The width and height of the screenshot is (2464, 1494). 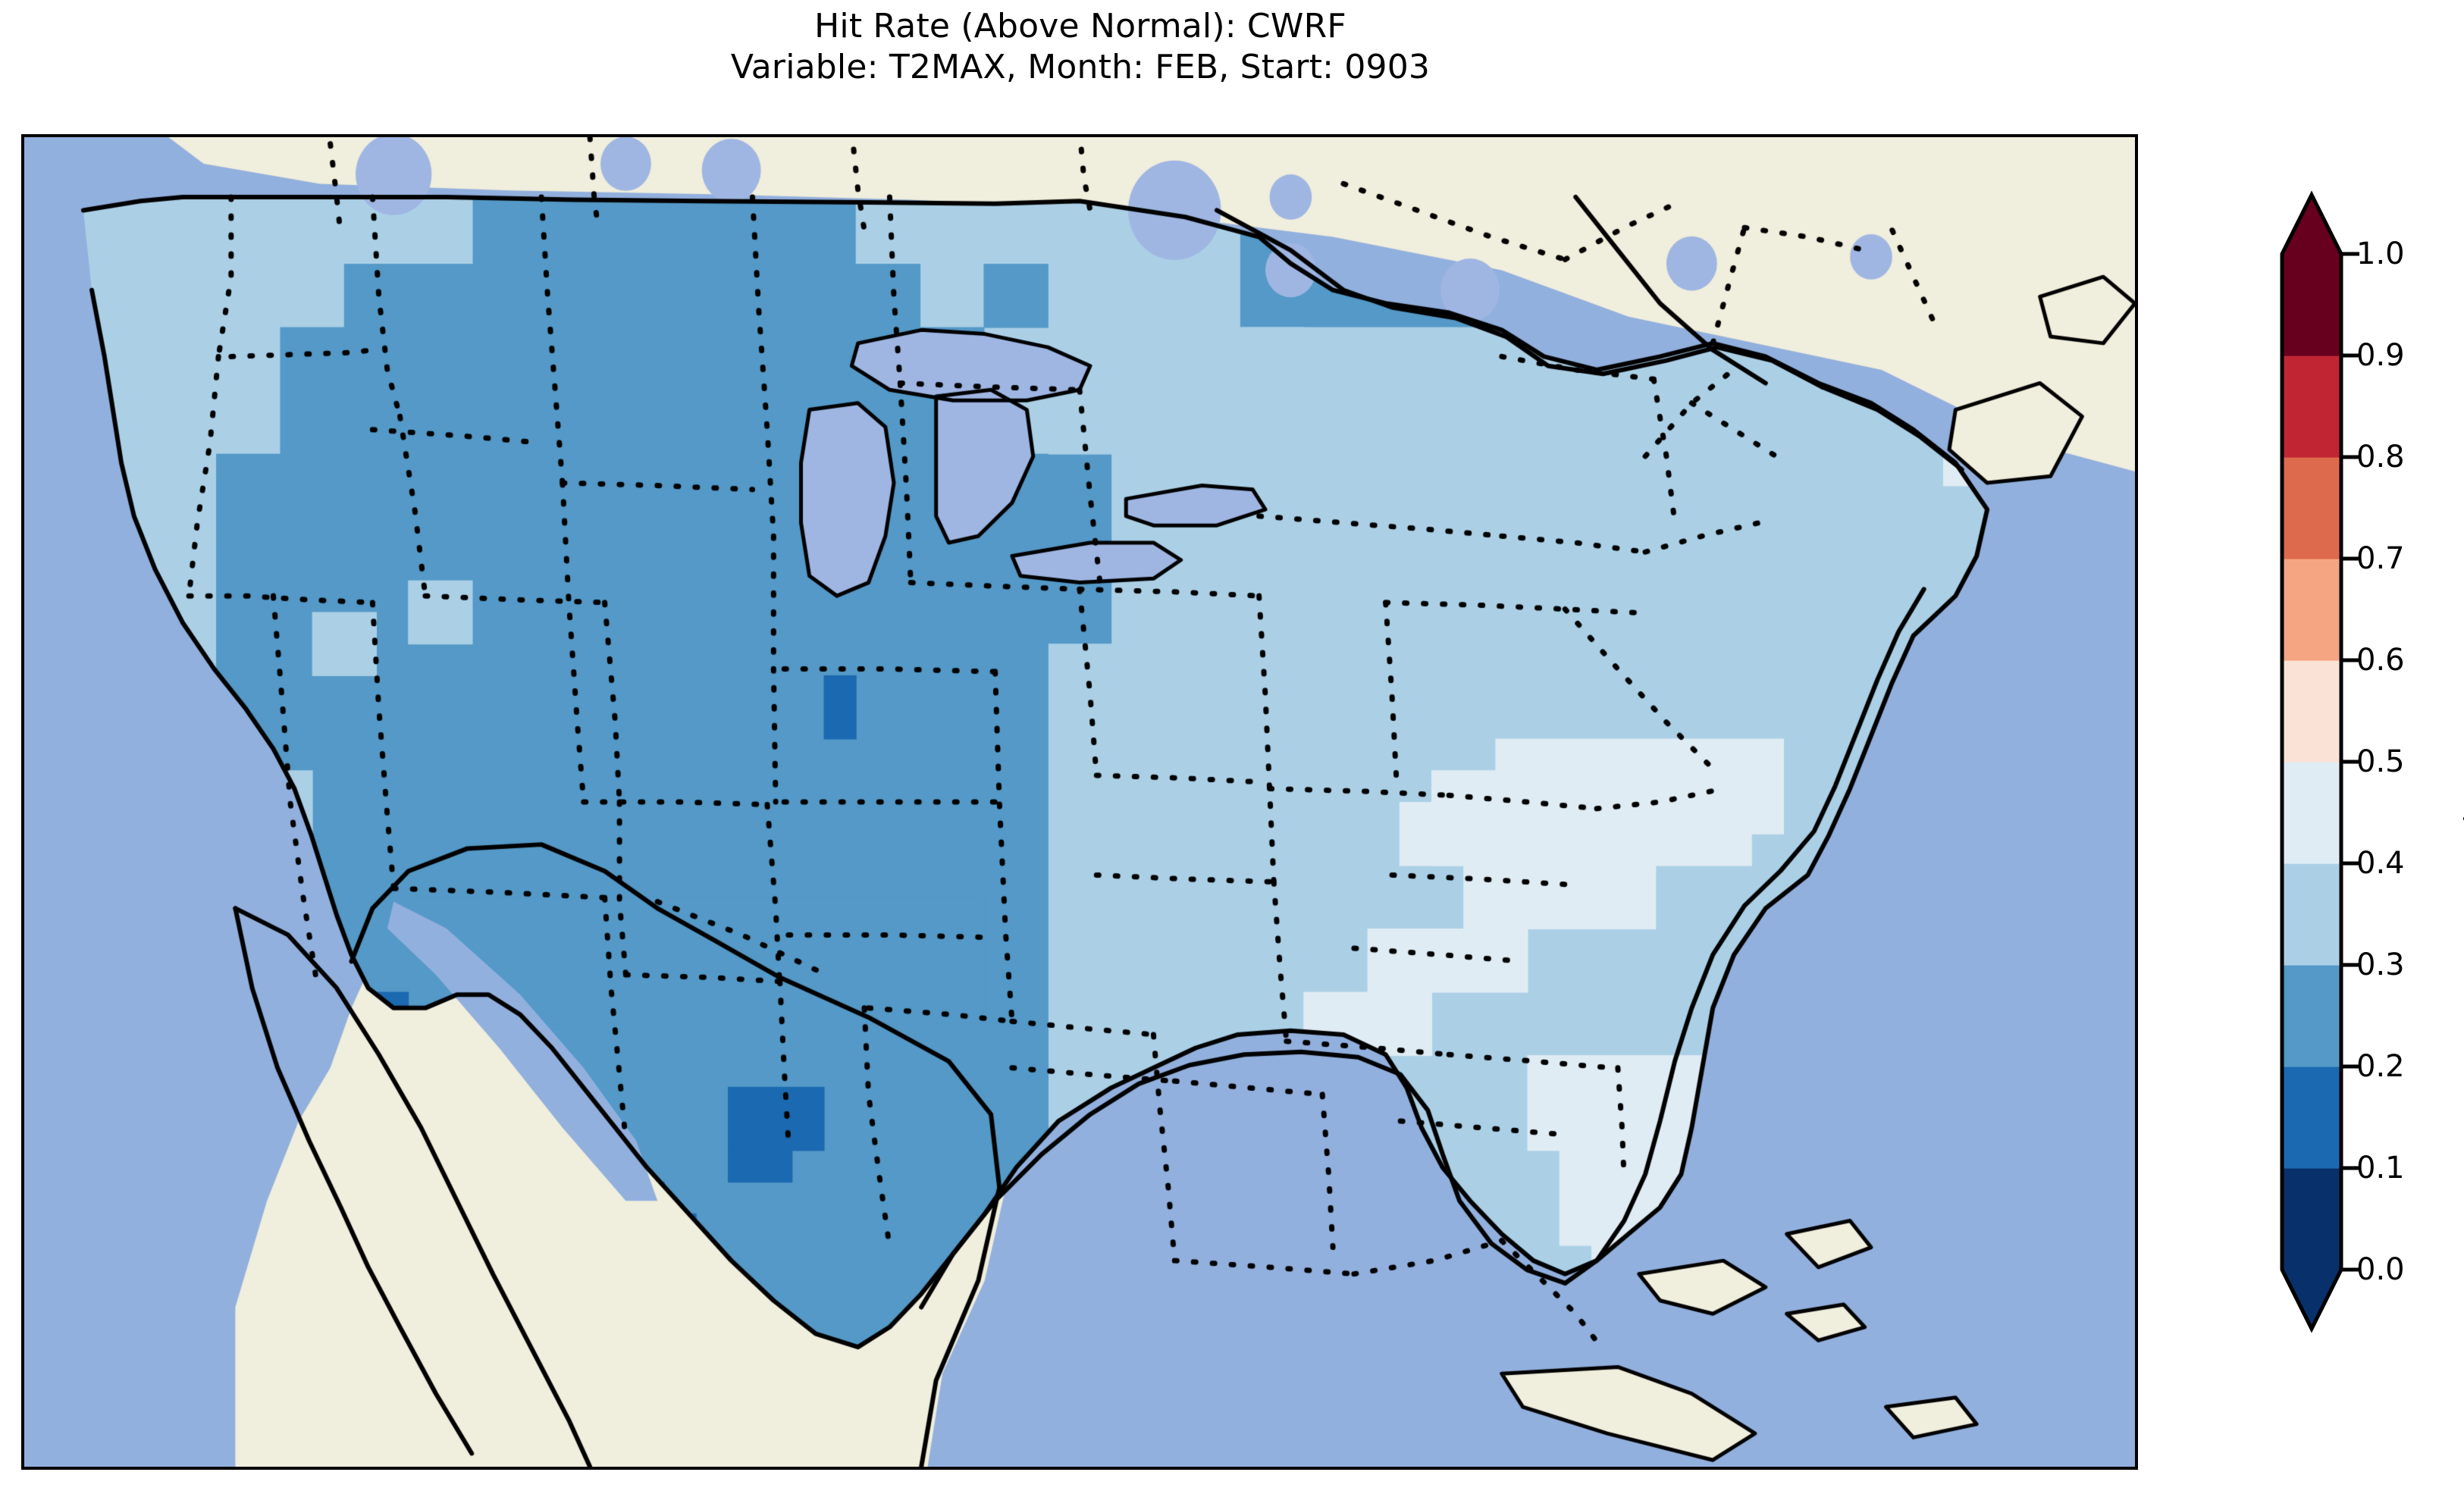 I want to click on colorbar-gradient, so click(x=2320, y=761).